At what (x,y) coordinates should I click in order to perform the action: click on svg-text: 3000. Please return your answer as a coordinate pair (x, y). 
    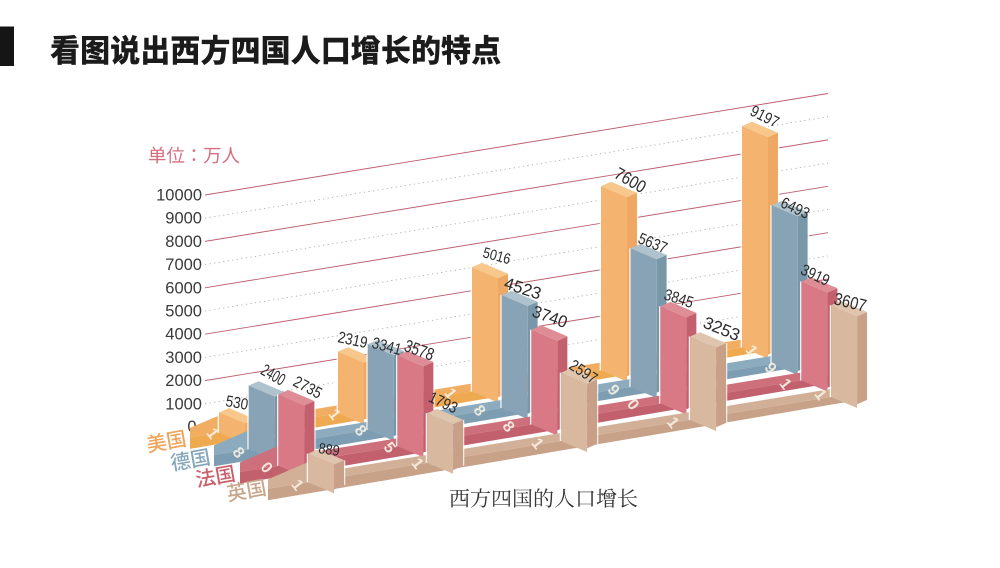
    Looking at the image, I should click on (183, 358).